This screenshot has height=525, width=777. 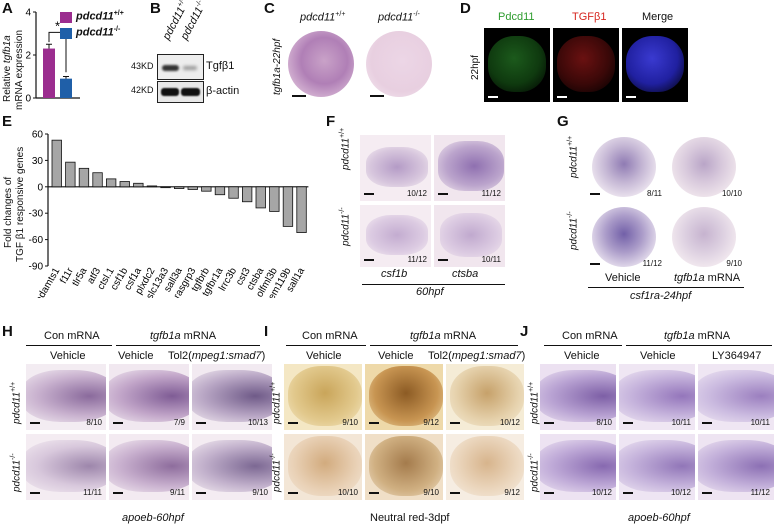 I want to click on panel-i-con: Con mRNA, so click(x=330, y=336).